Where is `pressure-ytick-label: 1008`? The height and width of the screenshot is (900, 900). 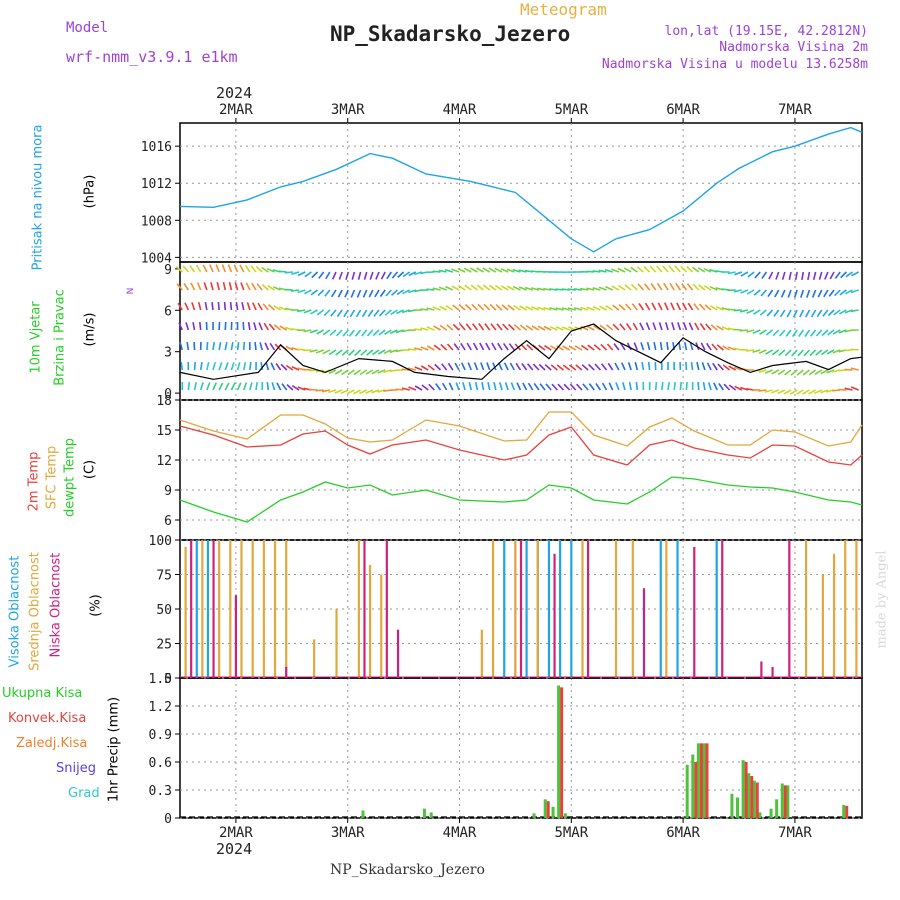 pressure-ytick-label: 1008 is located at coordinates (156, 221).